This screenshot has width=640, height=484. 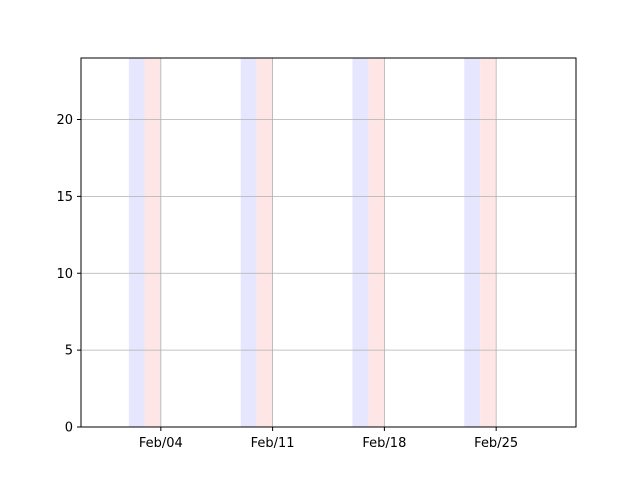 What do you see at coordinates (496, 443) in the screenshot?
I see `x-tick-label-3: Feb/25` at bounding box center [496, 443].